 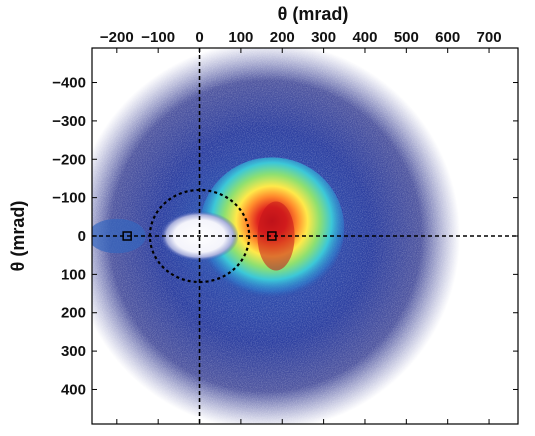 I want to click on x-tick-label: 500, so click(x=406, y=37).